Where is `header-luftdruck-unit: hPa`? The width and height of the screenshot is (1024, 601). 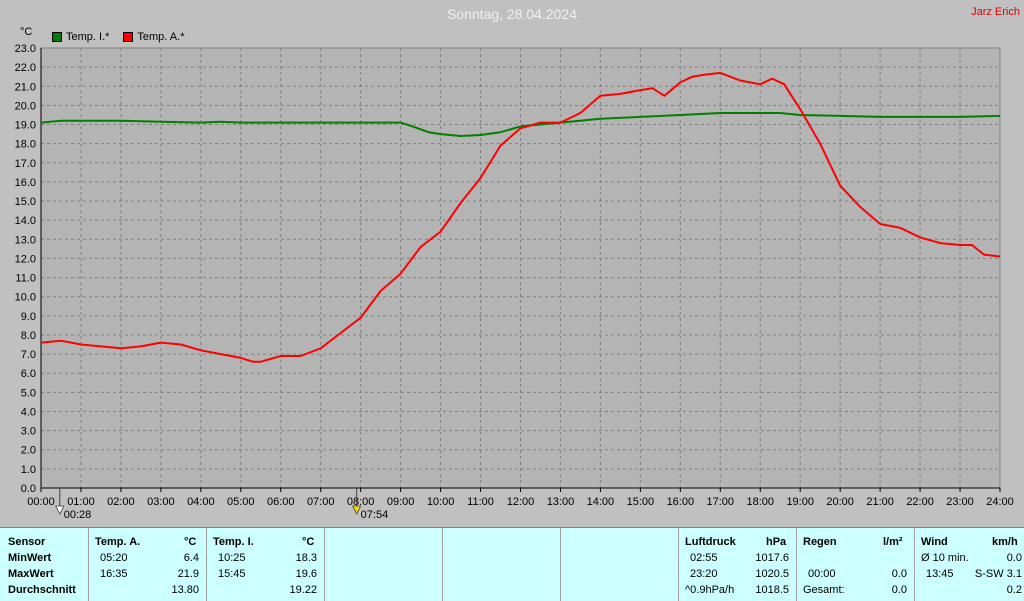 header-luftdruck-unit: hPa is located at coordinates (776, 542).